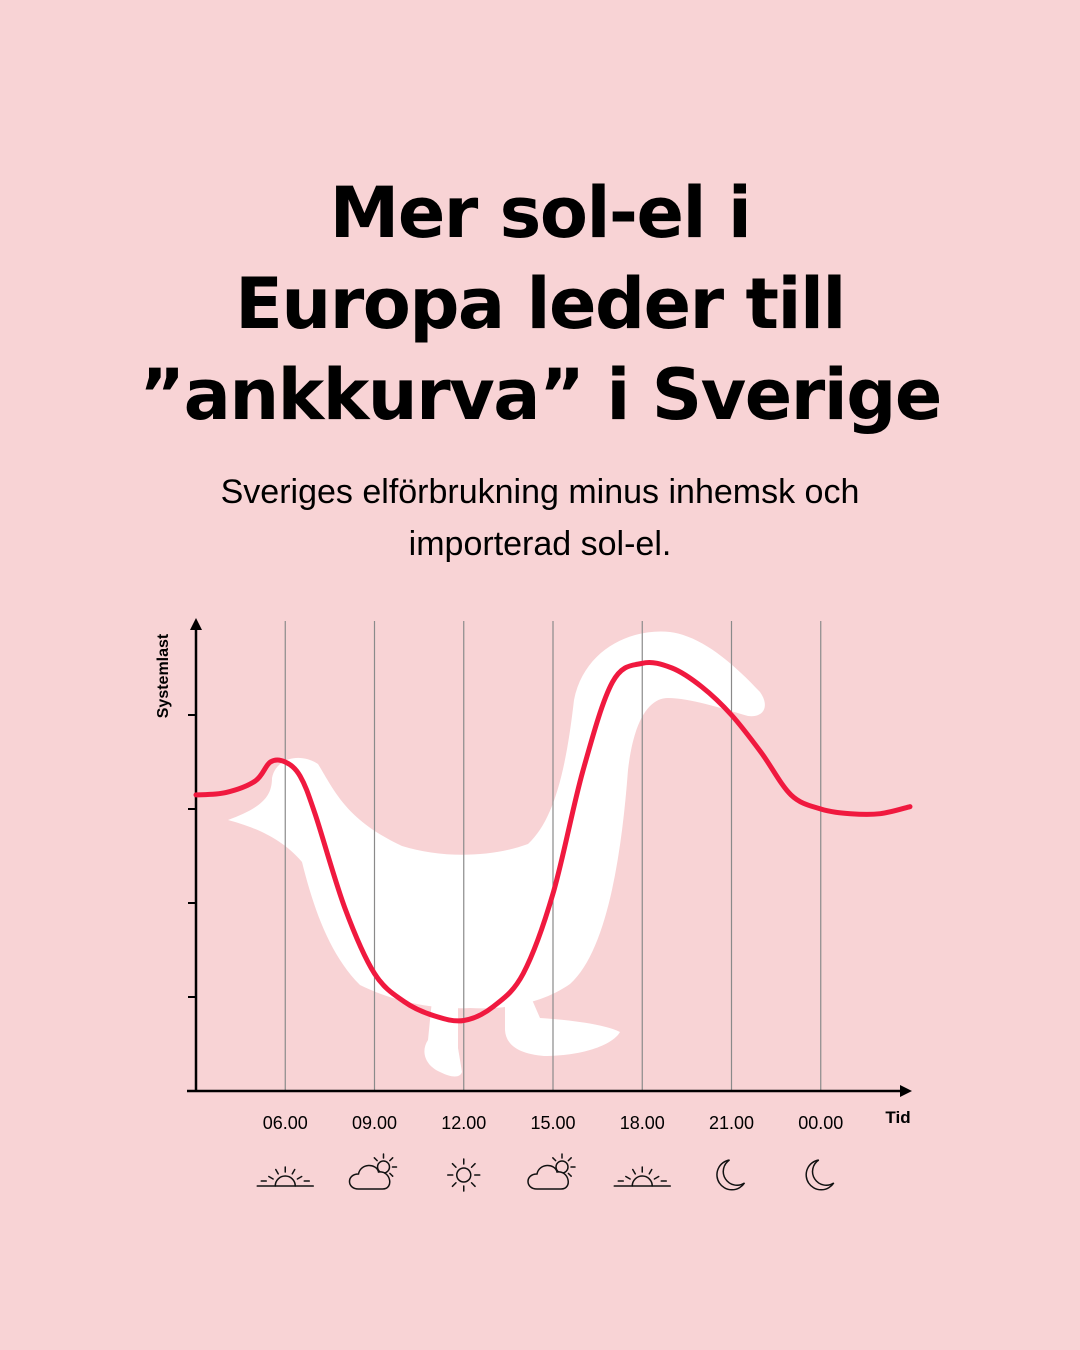  I want to click on subtitle-line-1: Sveriges elförbrukning minus inhemsk och, so click(540, 492).